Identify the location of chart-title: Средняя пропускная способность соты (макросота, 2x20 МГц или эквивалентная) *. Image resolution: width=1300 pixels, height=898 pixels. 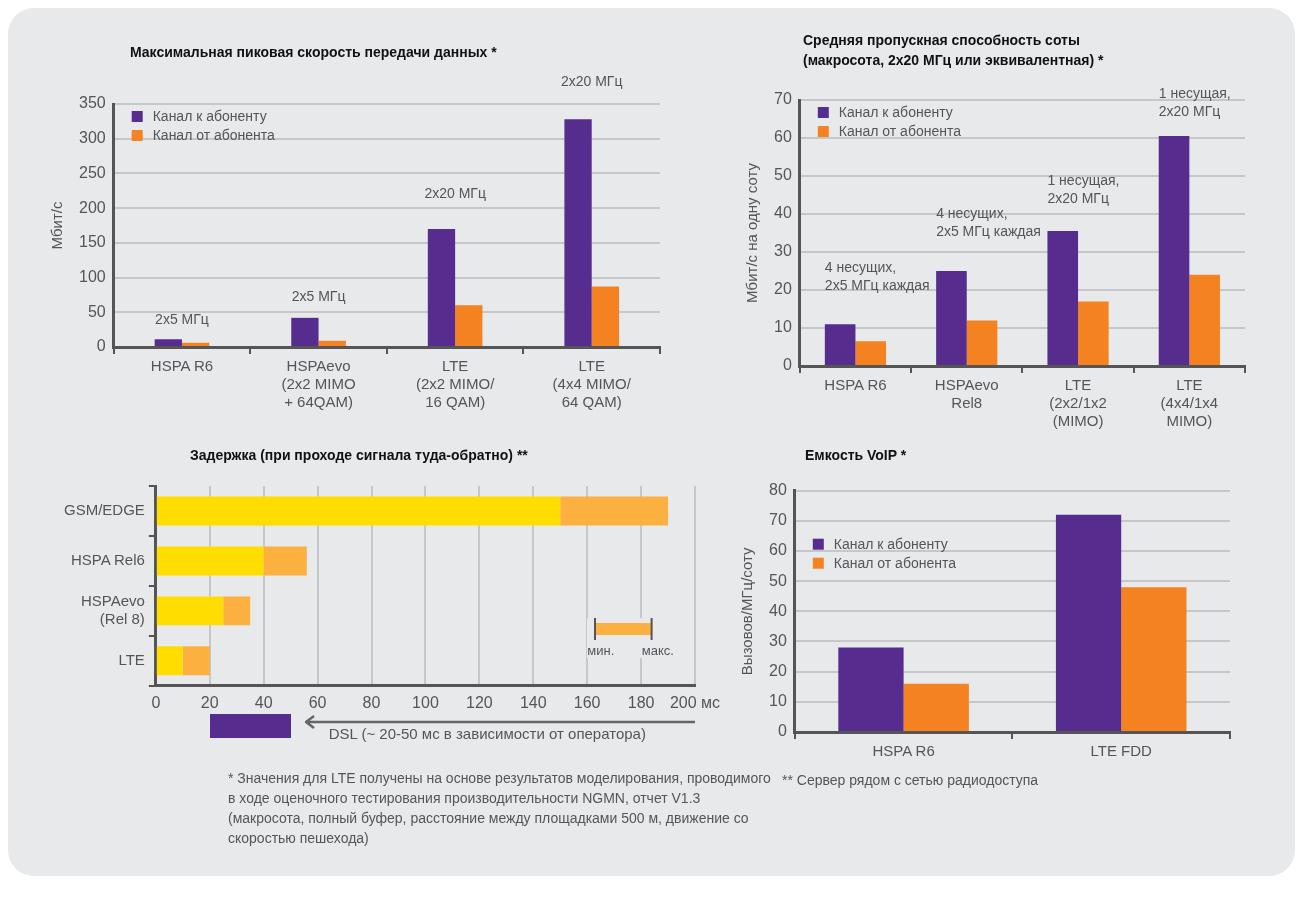
(953, 50).